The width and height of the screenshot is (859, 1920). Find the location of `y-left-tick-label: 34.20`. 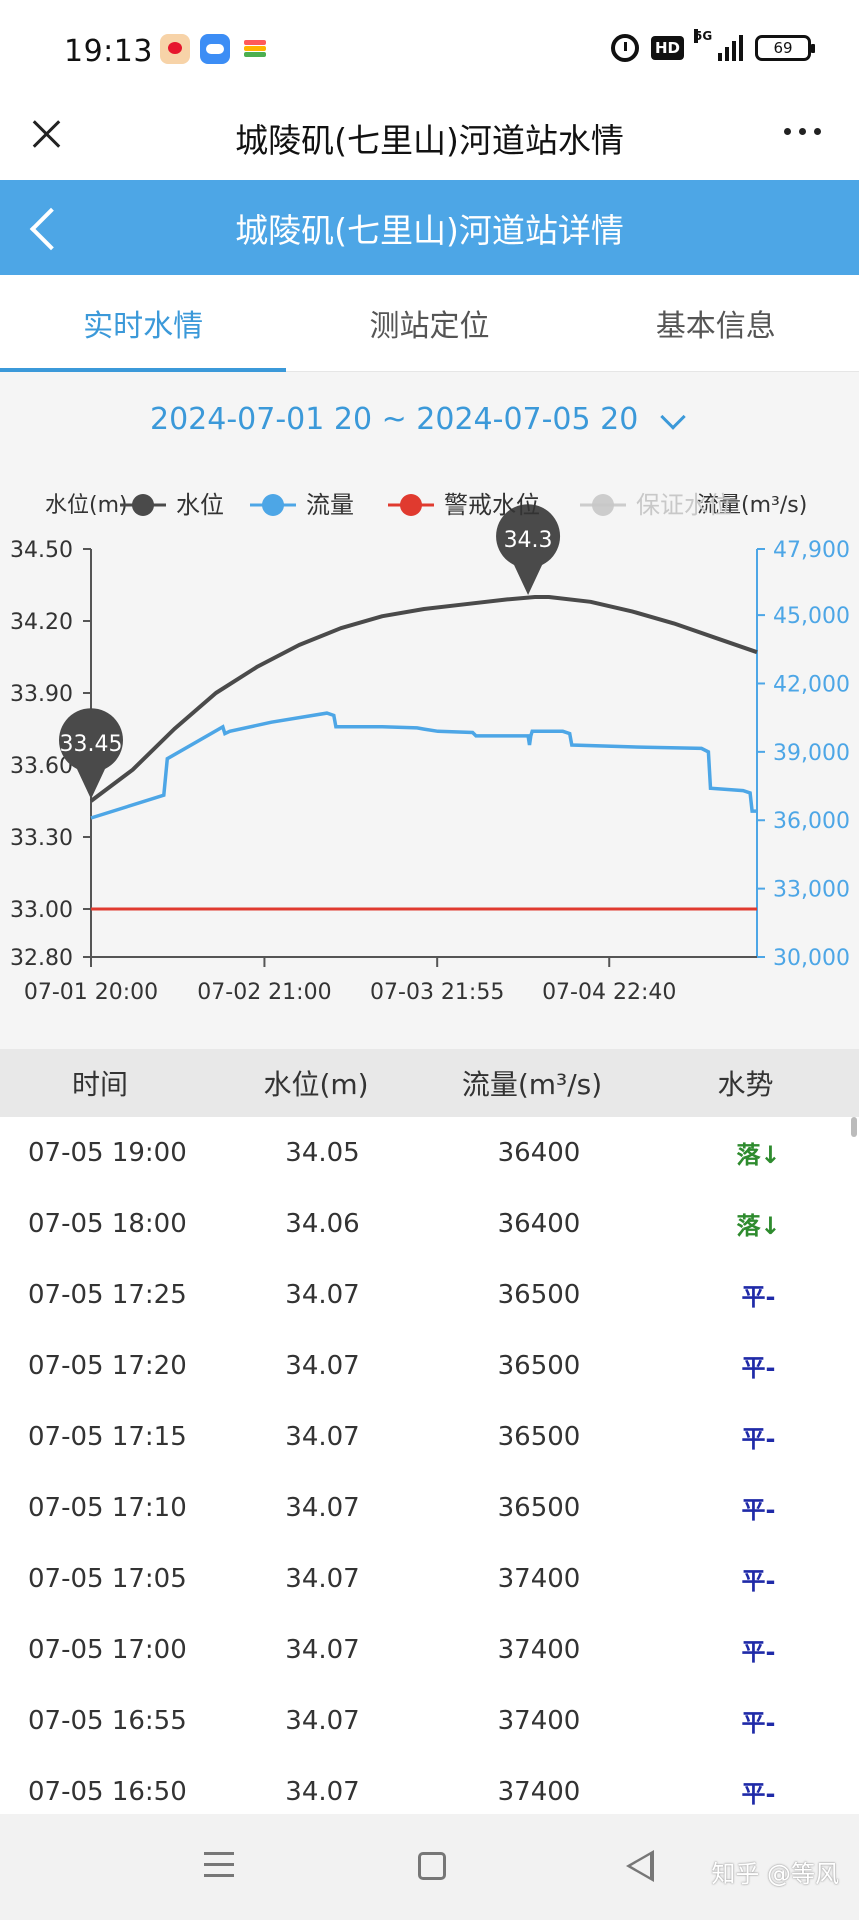

y-left-tick-label: 34.20 is located at coordinates (41, 622).